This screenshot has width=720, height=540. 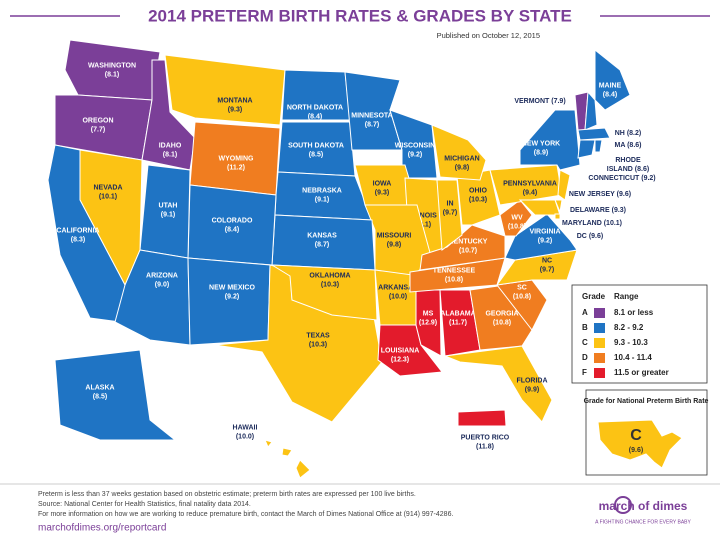 What do you see at coordinates (232, 287) in the screenshot?
I see `state-name: NEW MEXICO` at bounding box center [232, 287].